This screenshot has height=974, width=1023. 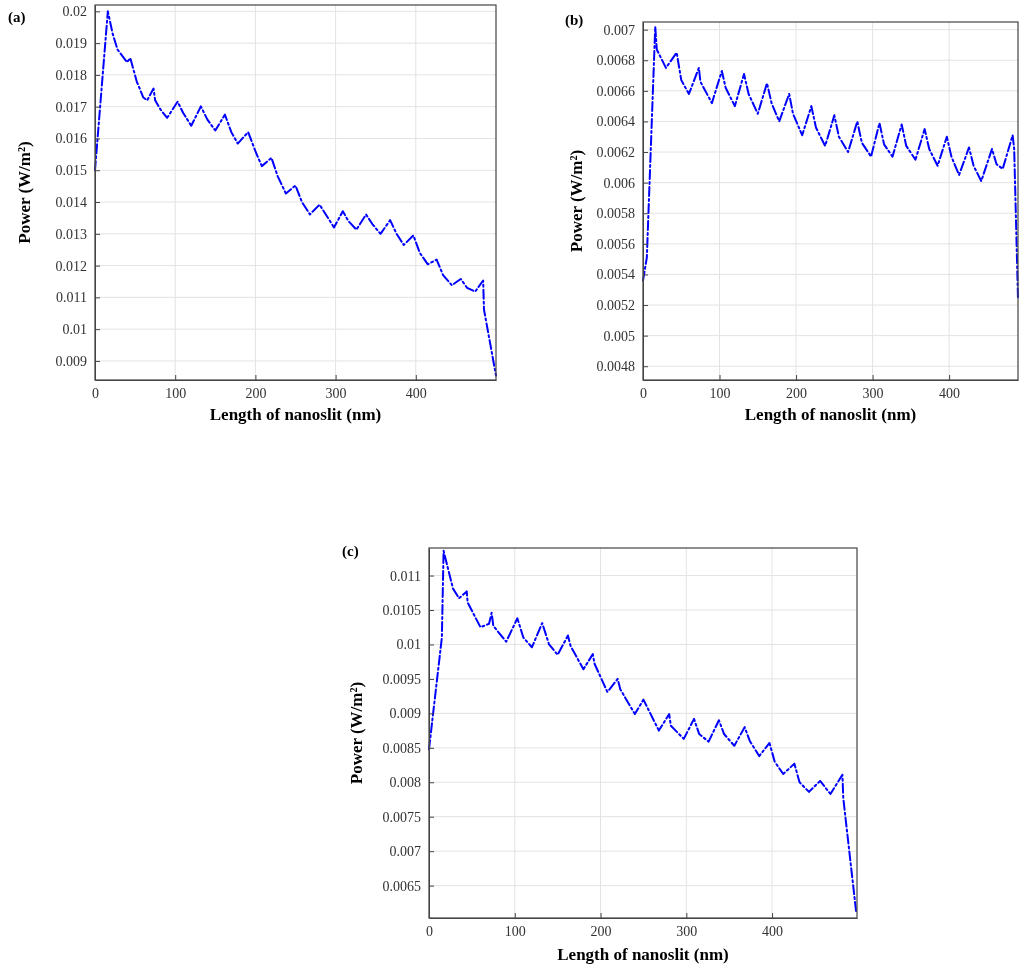 What do you see at coordinates (619, 336) in the screenshot?
I see `y-tick-label: 0.005` at bounding box center [619, 336].